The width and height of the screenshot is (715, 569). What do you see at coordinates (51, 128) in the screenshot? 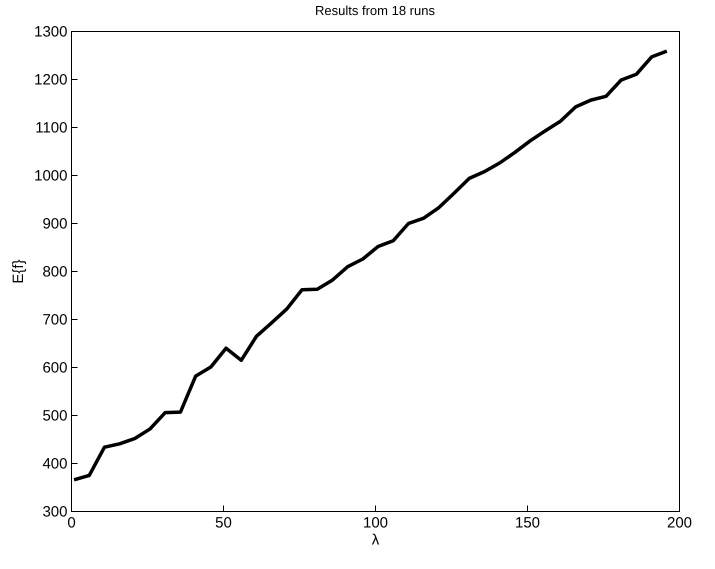
I see `y-tick-label: 1100` at bounding box center [51, 128].